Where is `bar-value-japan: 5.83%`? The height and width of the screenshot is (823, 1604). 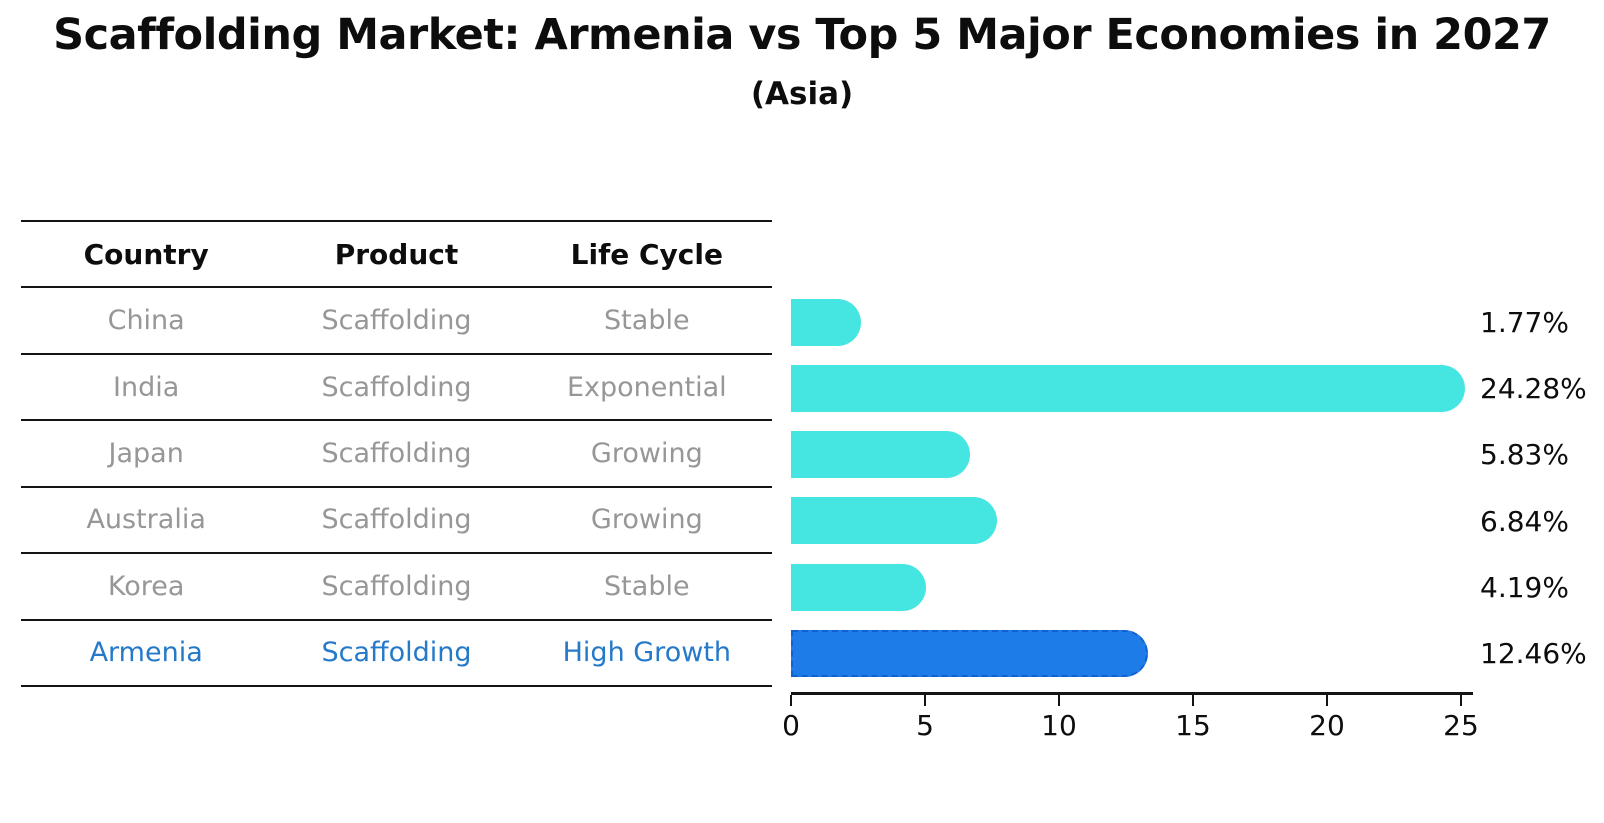
bar-value-japan: 5.83% is located at coordinates (1524, 455).